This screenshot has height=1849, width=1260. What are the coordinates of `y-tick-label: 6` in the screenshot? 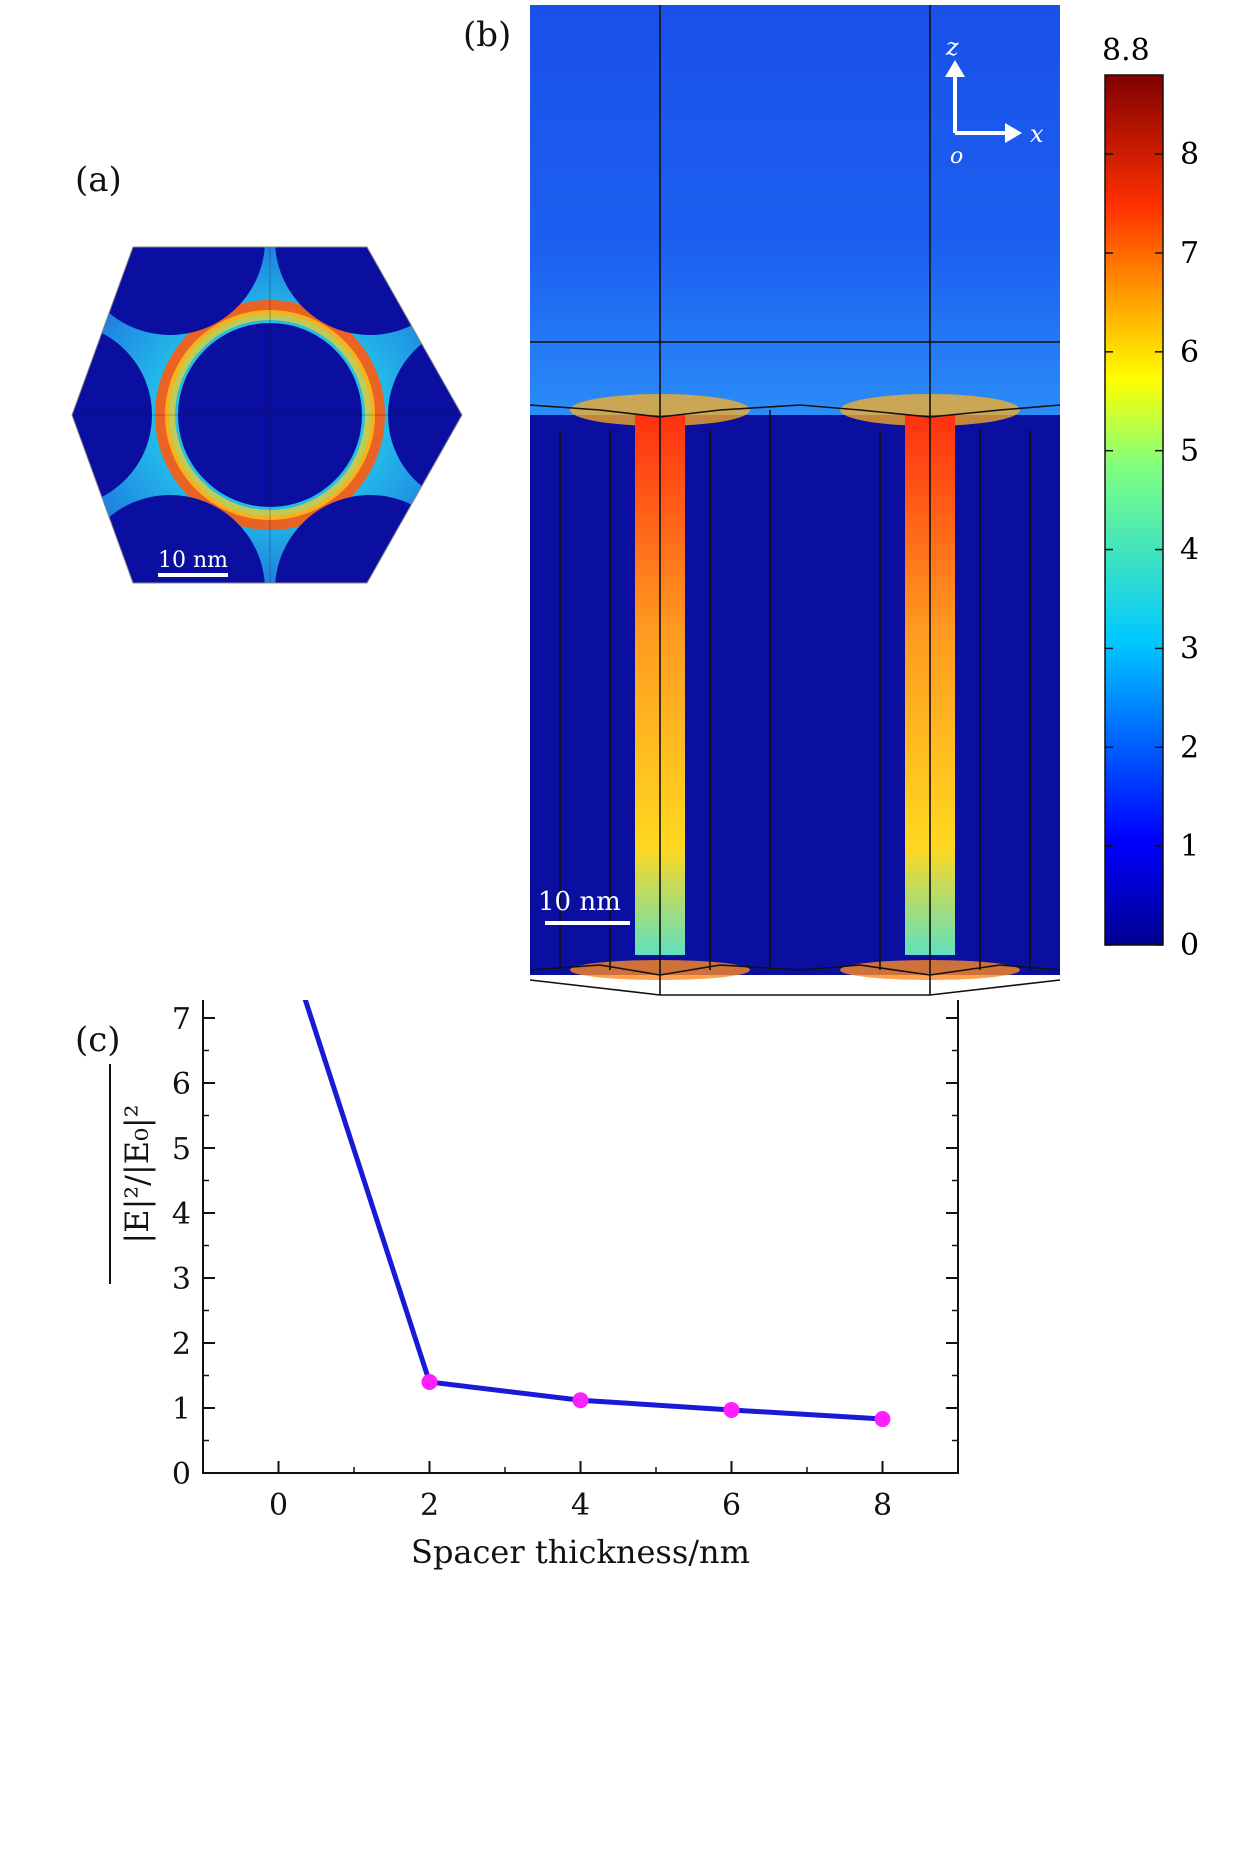 It's located at (181, 1084).